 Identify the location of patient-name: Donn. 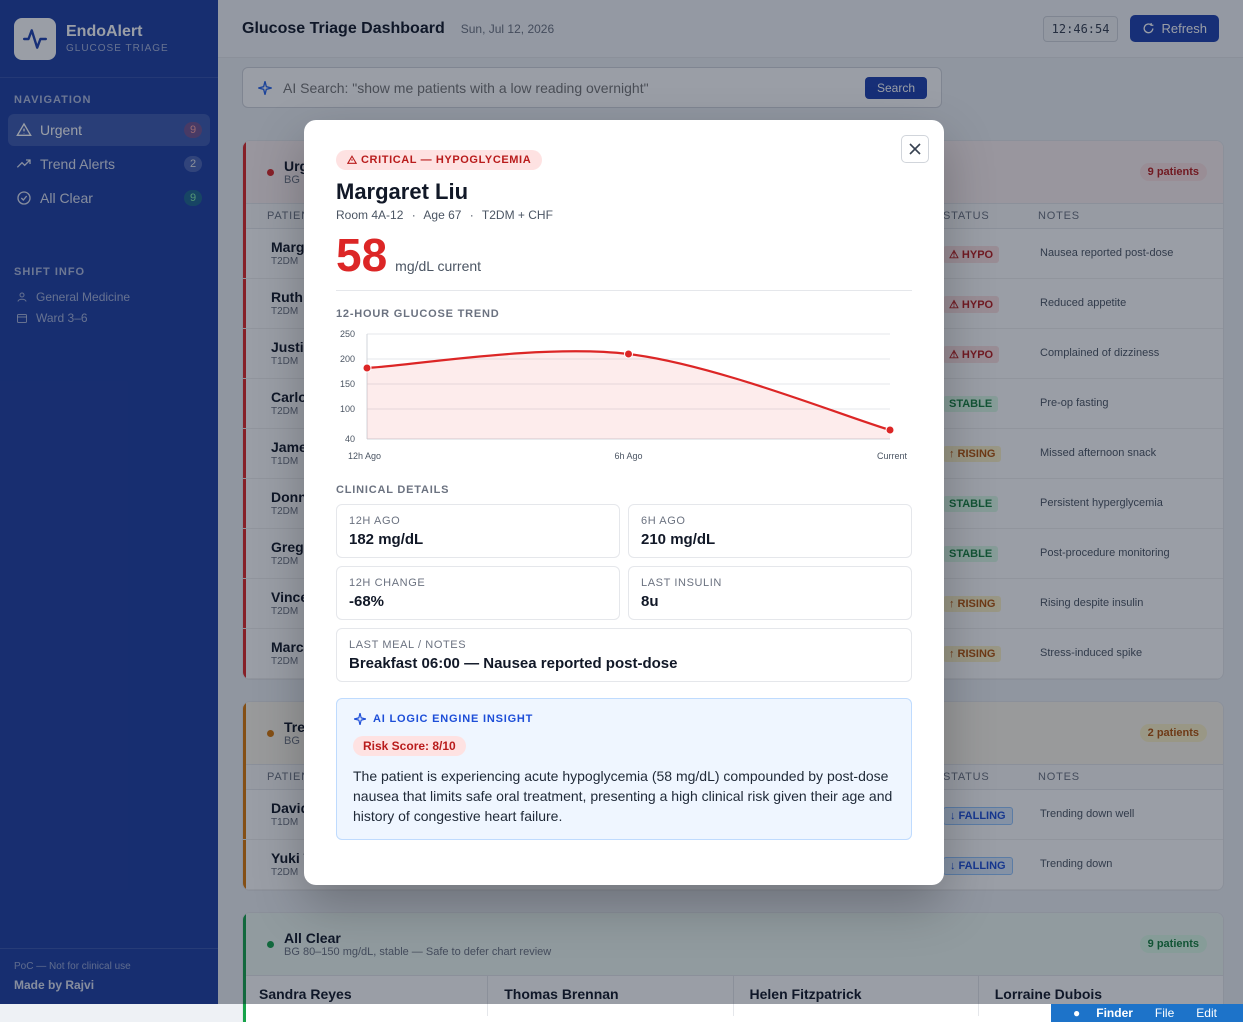
(289, 497).